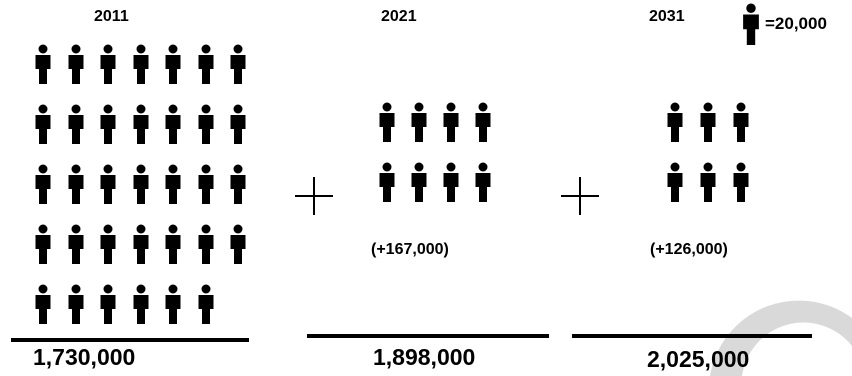  I want to click on year-label-2031: 2031, so click(667, 16).